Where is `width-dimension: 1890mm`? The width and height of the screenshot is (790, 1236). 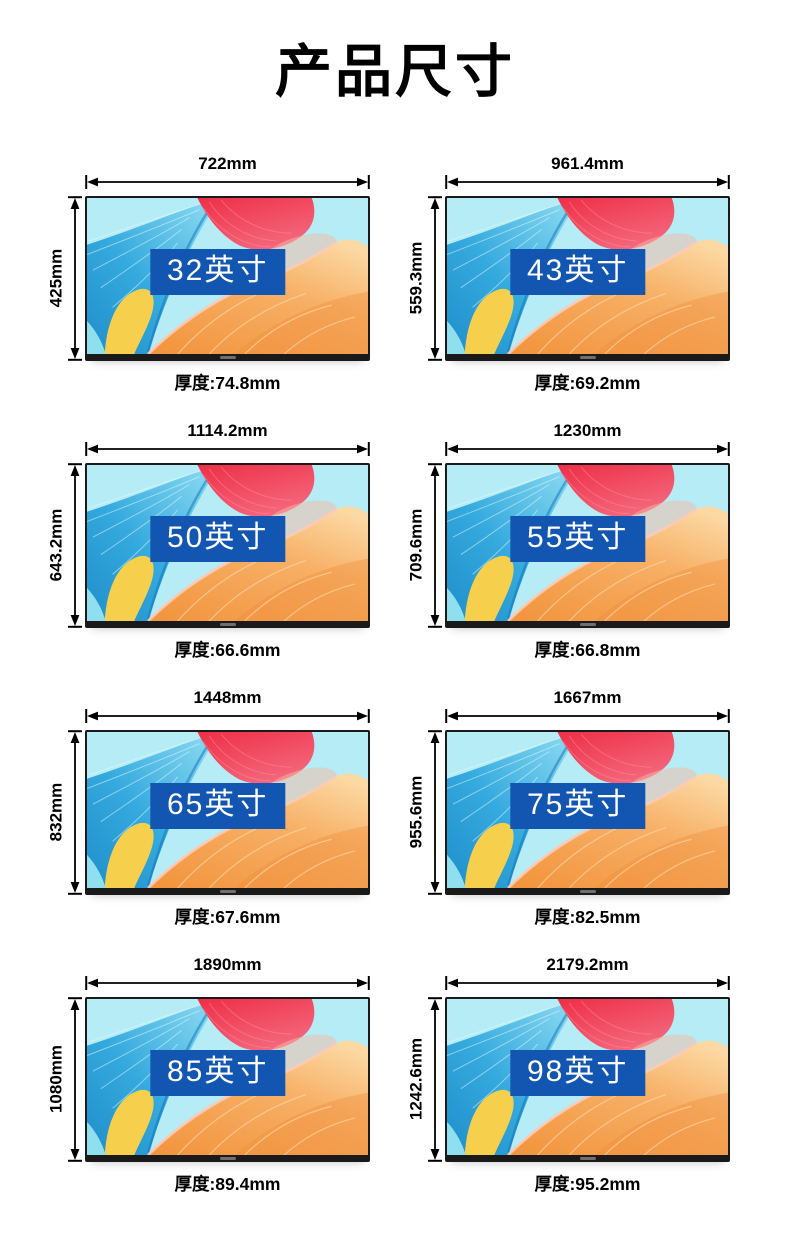 width-dimension: 1890mm is located at coordinates (227, 973).